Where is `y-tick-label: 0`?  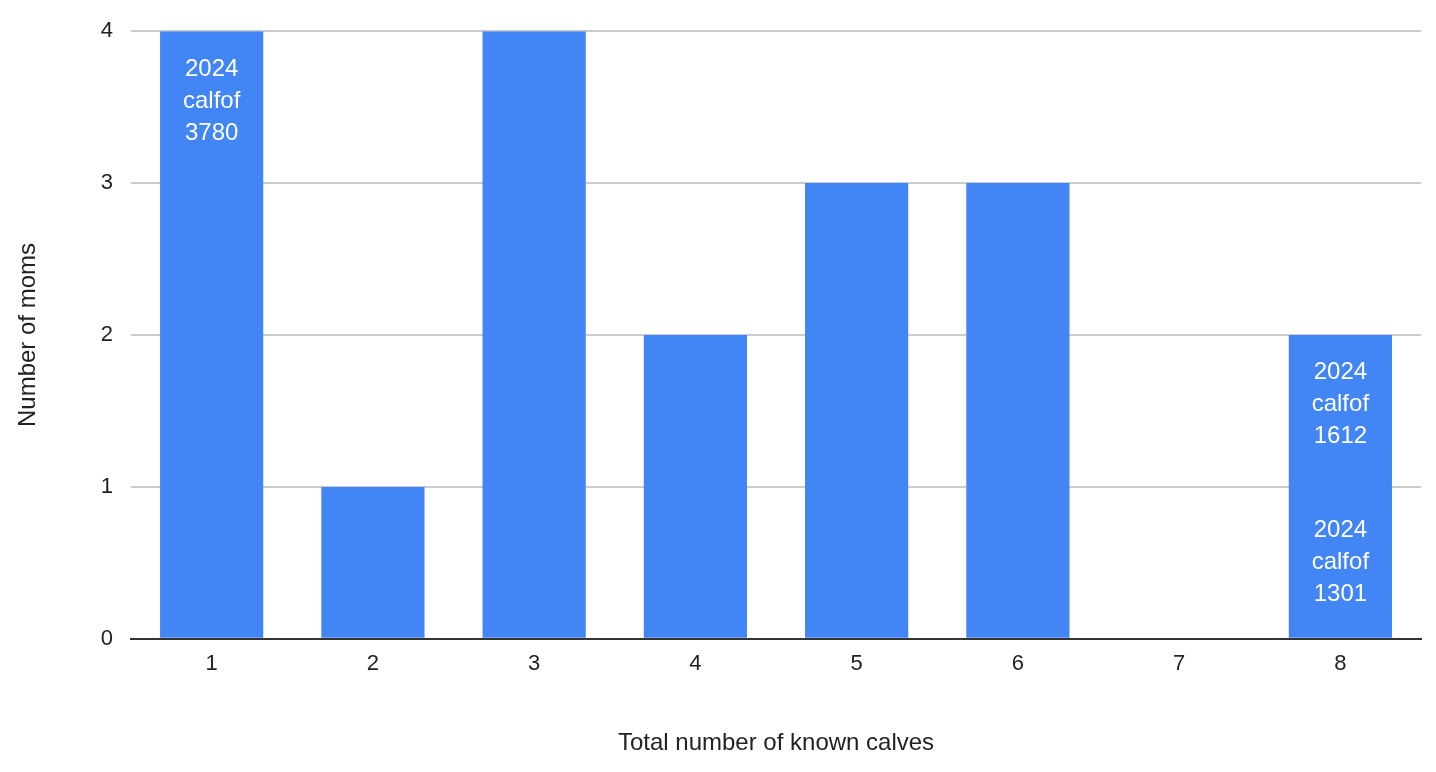 y-tick-label: 0 is located at coordinates (107, 637).